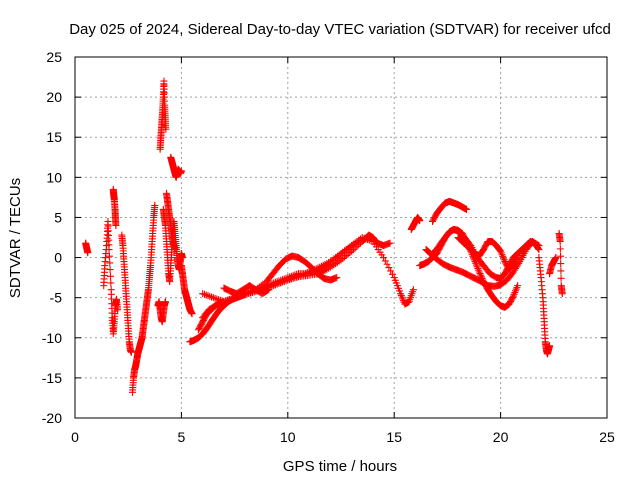  I want to click on series-s20, so click(482, 264).